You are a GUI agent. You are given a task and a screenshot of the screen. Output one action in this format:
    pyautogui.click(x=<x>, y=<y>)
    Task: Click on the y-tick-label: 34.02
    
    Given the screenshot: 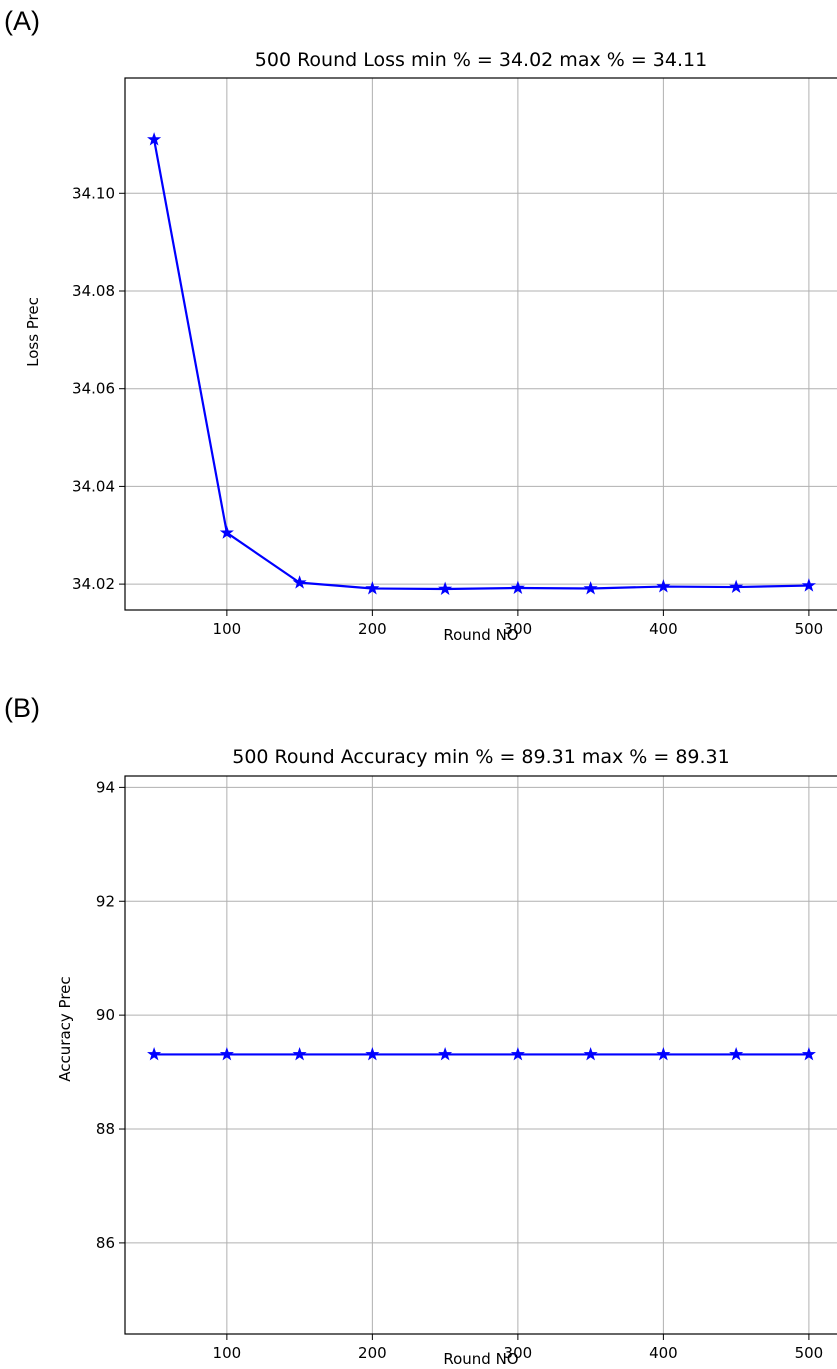 What is the action you would take?
    pyautogui.click(x=93, y=584)
    